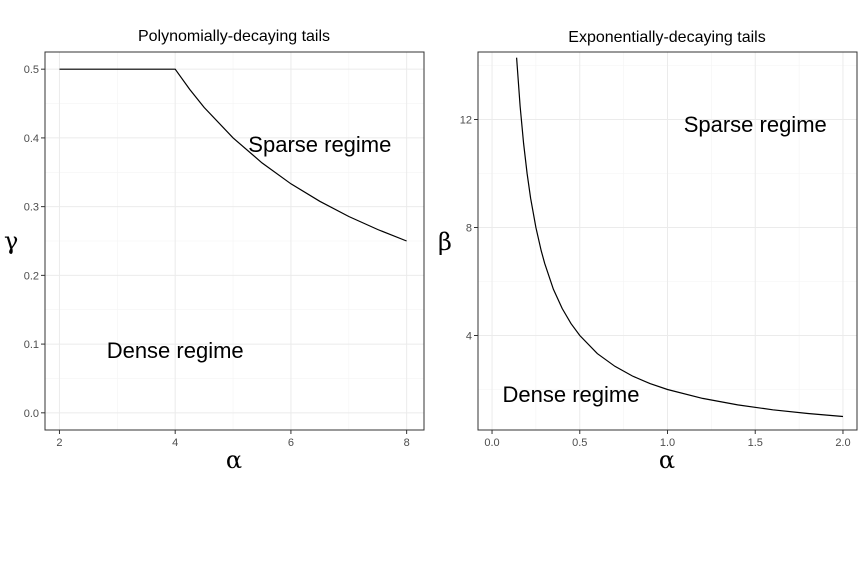  What do you see at coordinates (234, 460) in the screenshot?
I see `left-x-axis-label: α` at bounding box center [234, 460].